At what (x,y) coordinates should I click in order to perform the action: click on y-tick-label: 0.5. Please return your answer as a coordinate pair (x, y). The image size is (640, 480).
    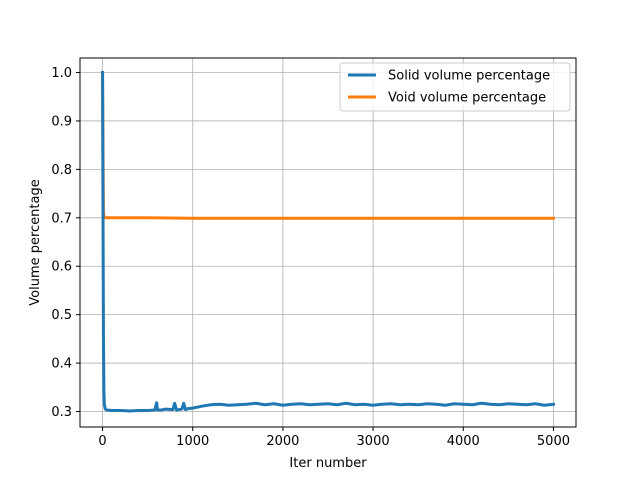
    Looking at the image, I should click on (61, 315).